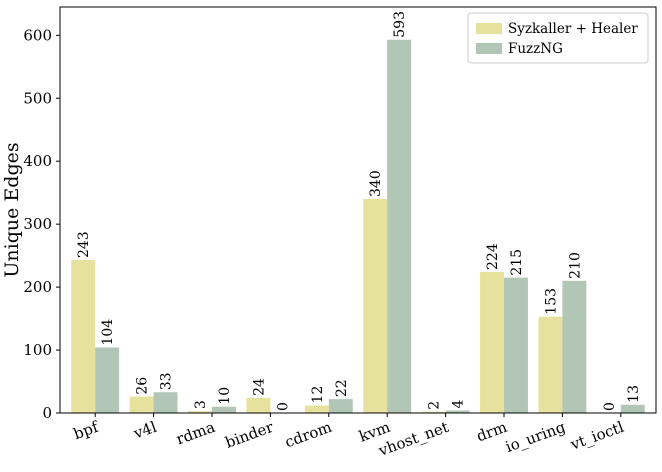  Describe the element at coordinates (259, 387) in the screenshot. I see `bar-value-label: 24` at that location.